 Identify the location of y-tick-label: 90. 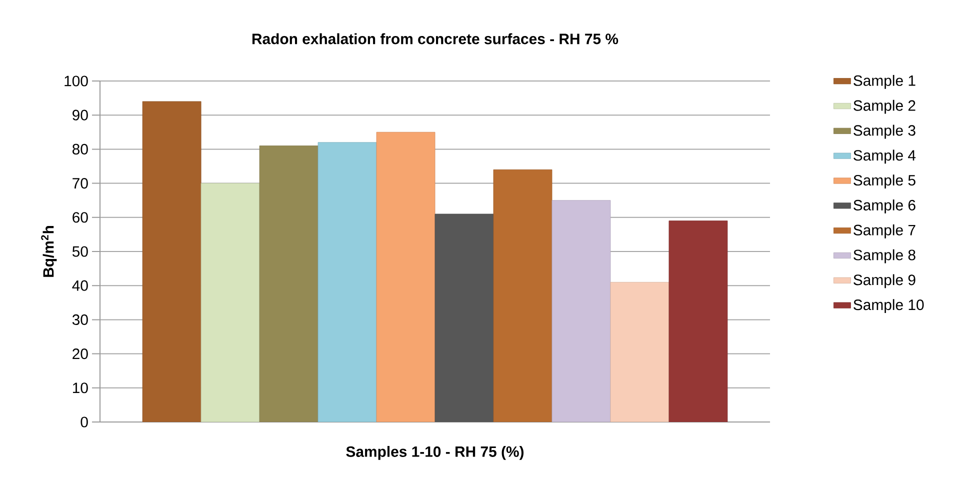
(80, 115).